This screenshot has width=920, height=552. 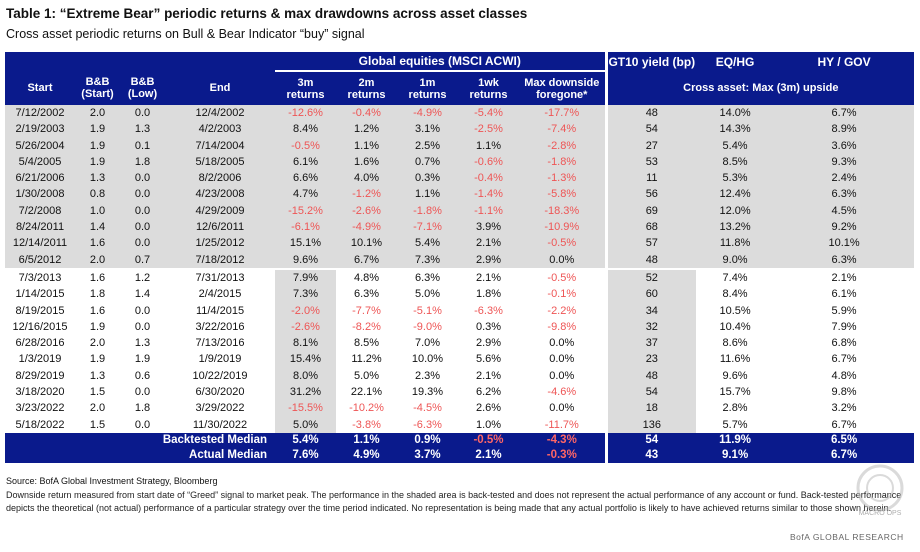 What do you see at coordinates (40, 260) in the screenshot?
I see `cell-start-date: 6/5/2012` at bounding box center [40, 260].